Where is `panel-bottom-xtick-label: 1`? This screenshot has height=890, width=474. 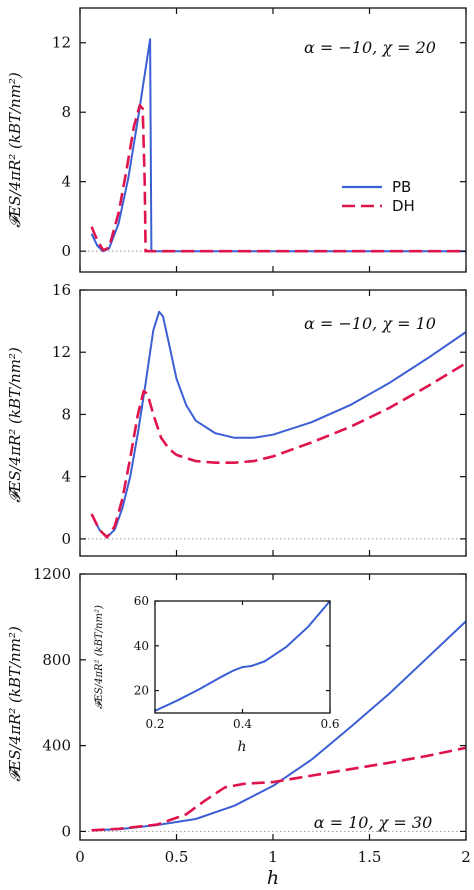 panel-bottom-xtick-label: 1 is located at coordinates (273, 857).